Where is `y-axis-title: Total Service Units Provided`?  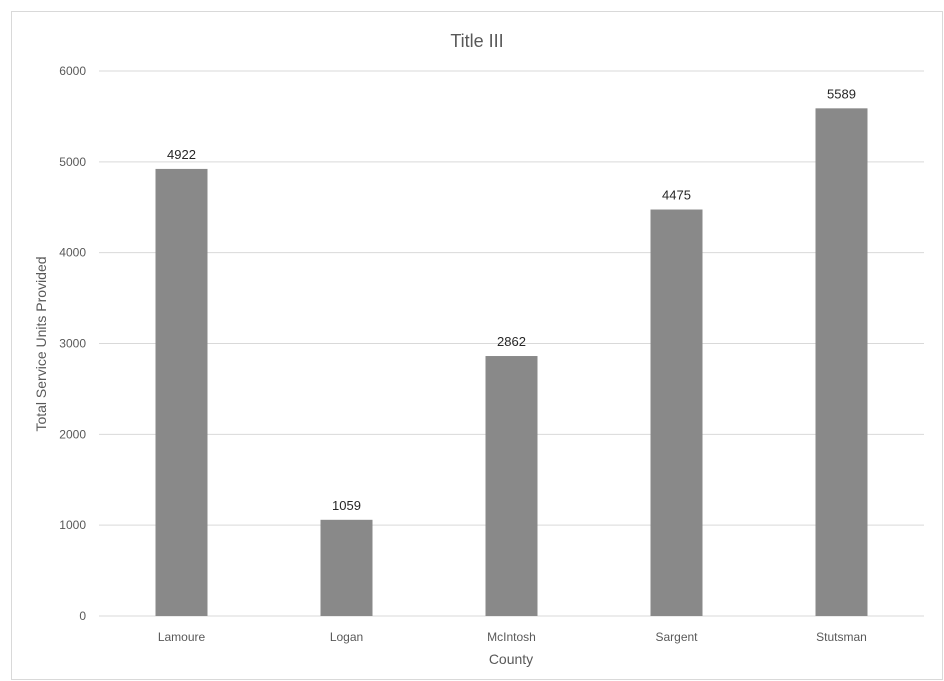 y-axis-title: Total Service Units Provided is located at coordinates (41, 343).